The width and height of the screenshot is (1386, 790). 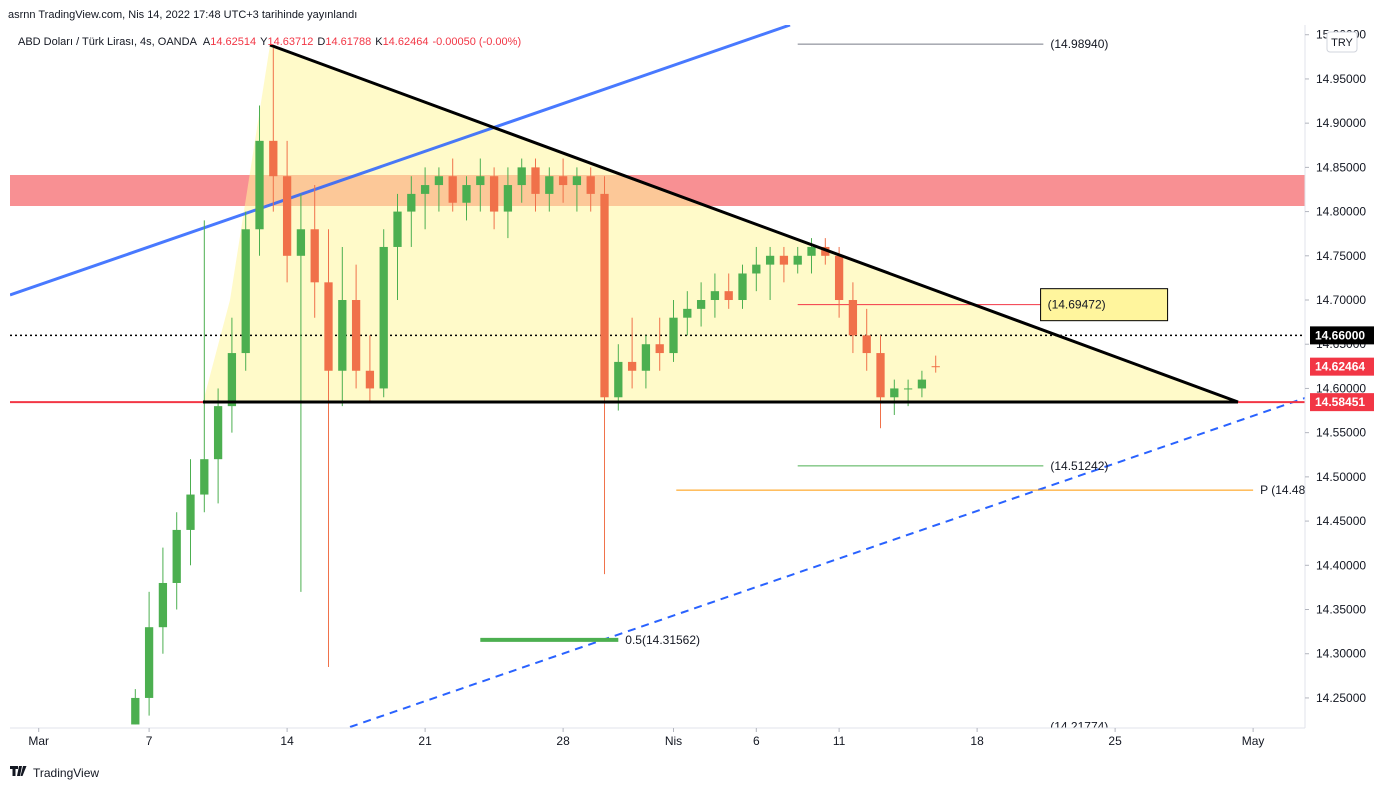 I want to click on y-tick-label: 14.50000, so click(x=1341, y=477).